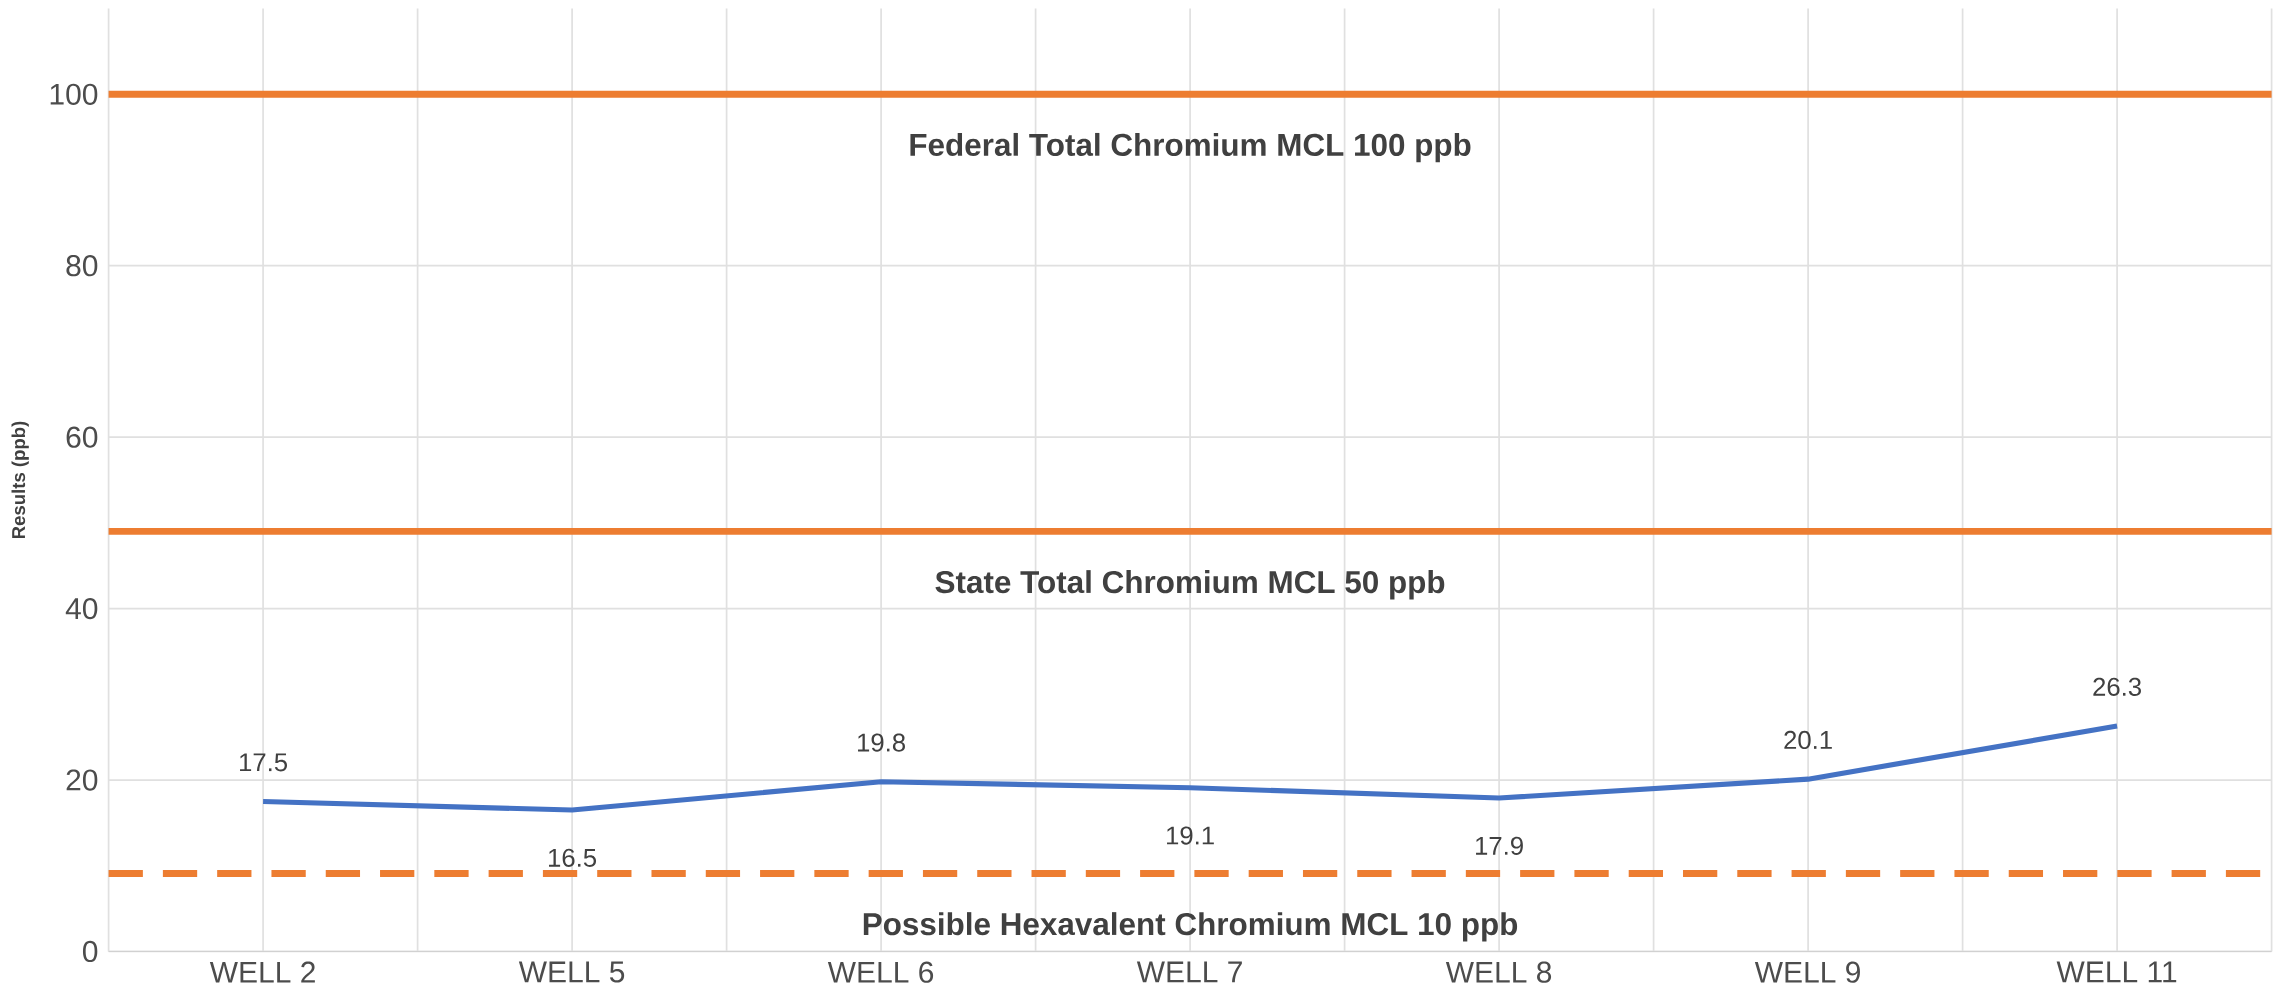 The image size is (2283, 1006). Describe the element at coordinates (573, 858) in the screenshot. I see `data-label: 16.5` at that location.